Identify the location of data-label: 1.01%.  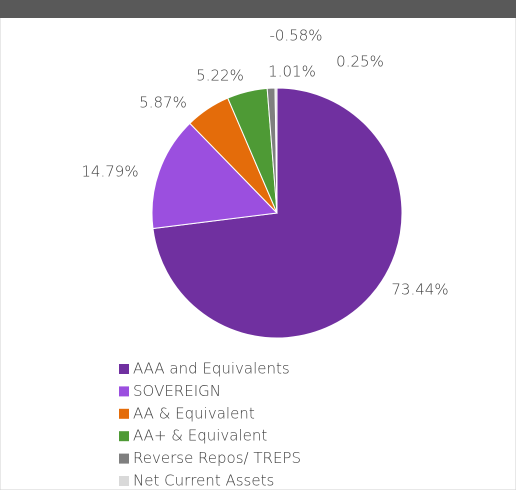
(292, 72).